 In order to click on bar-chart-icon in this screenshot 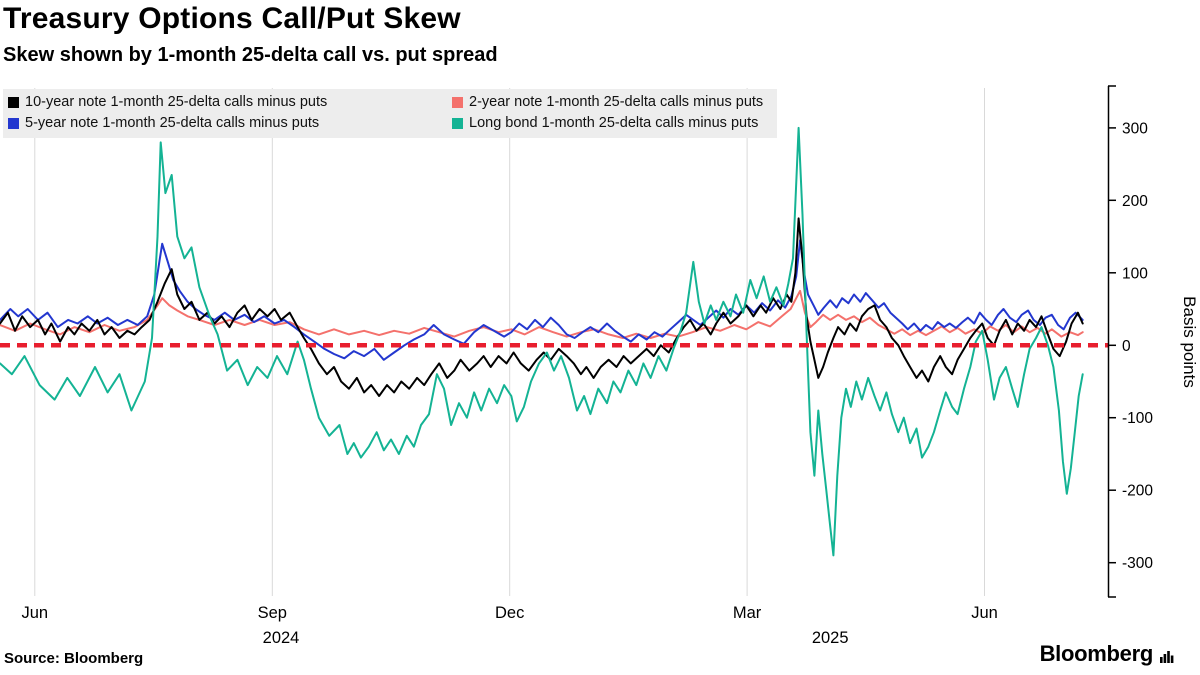, I will do `click(1167, 657)`.